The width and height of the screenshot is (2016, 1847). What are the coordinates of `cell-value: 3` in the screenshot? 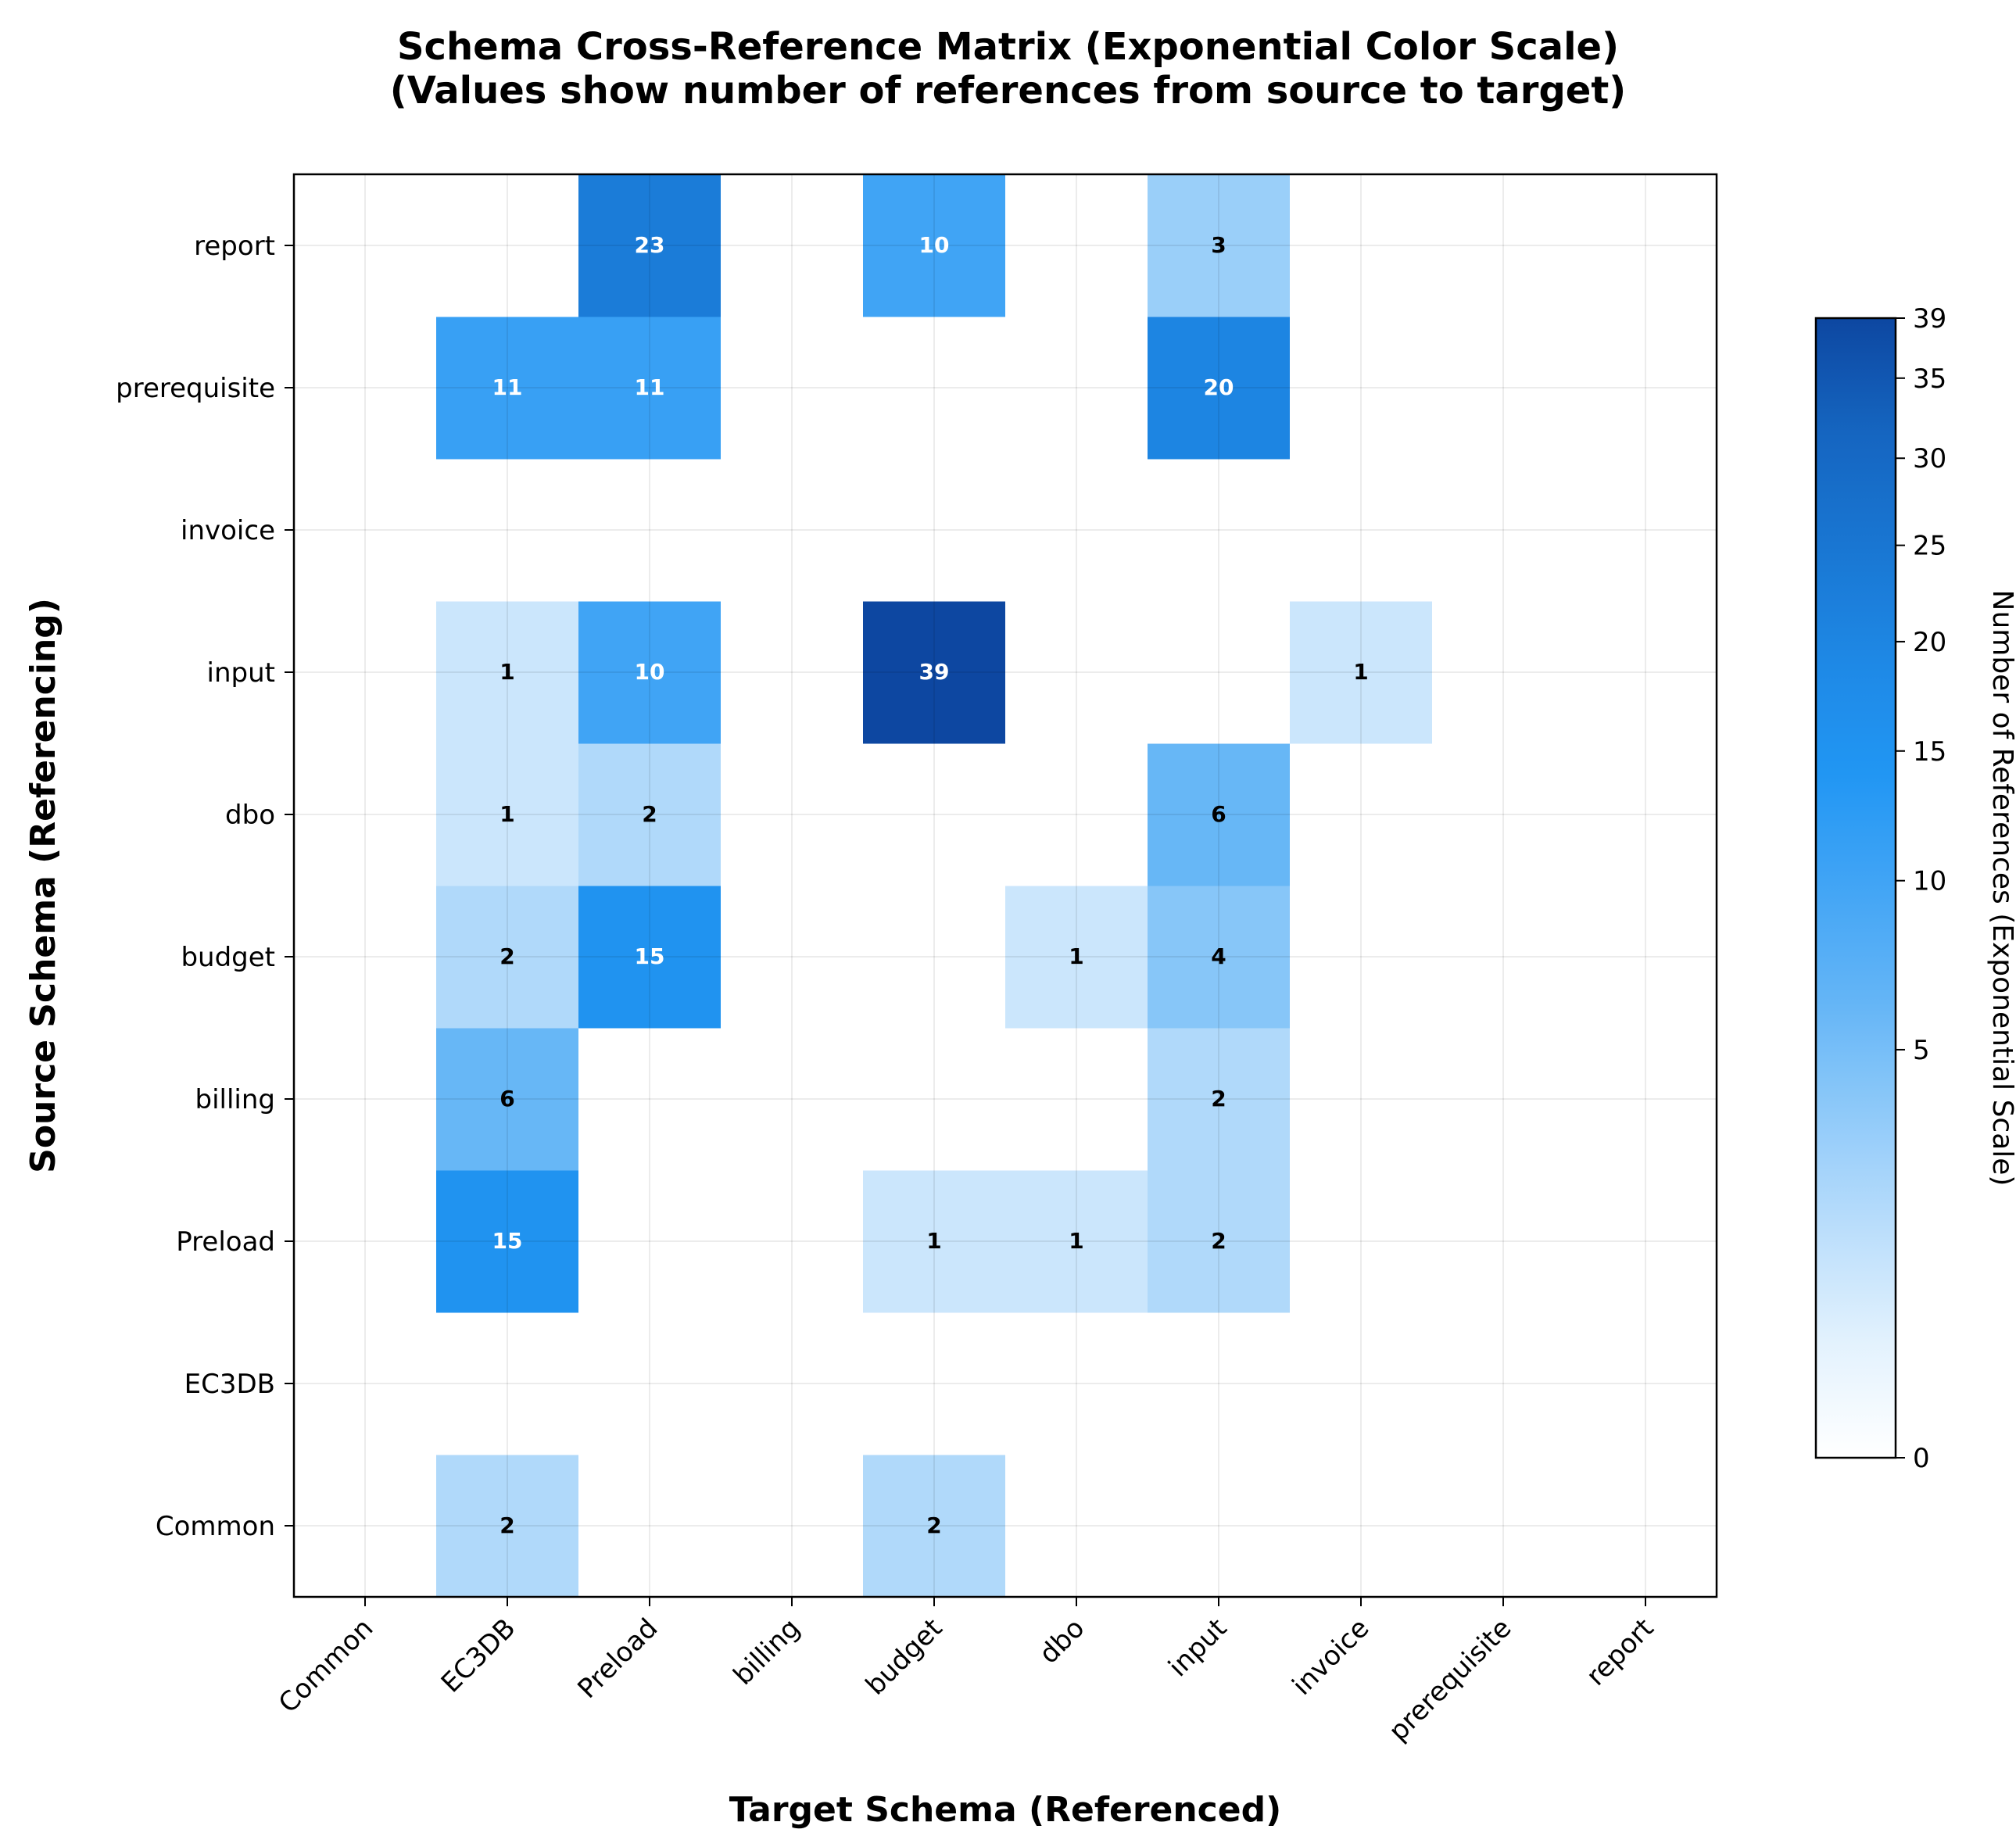 It's located at (1218, 245).